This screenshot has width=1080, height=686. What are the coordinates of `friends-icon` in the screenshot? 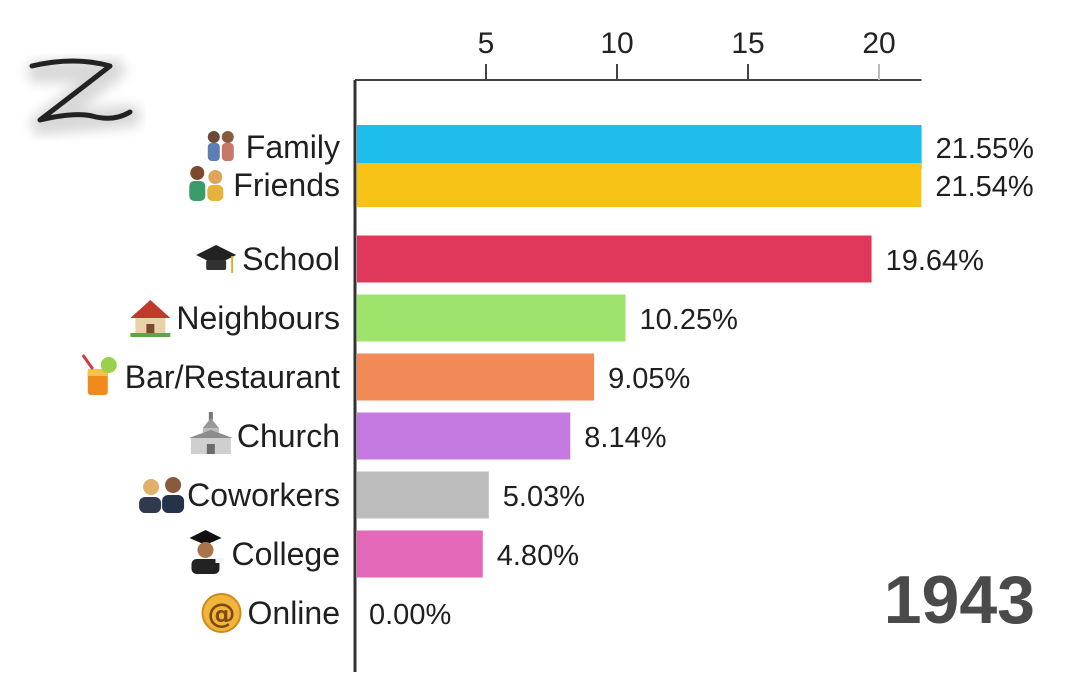 It's located at (206, 183).